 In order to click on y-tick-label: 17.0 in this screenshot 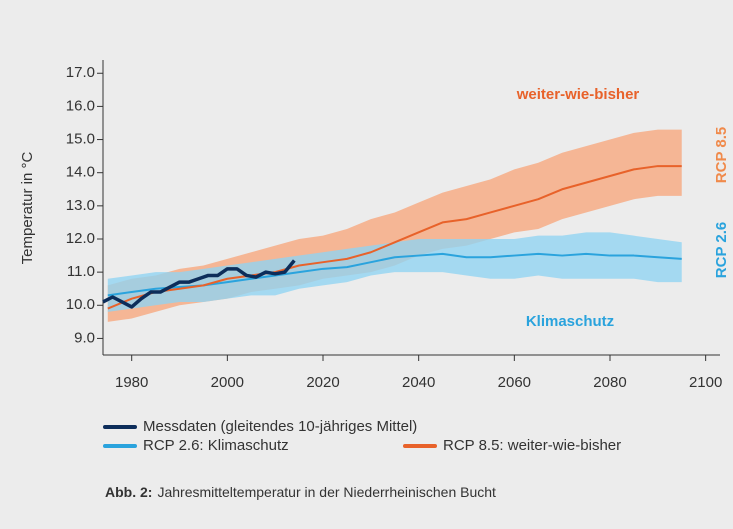, I will do `click(80, 72)`.